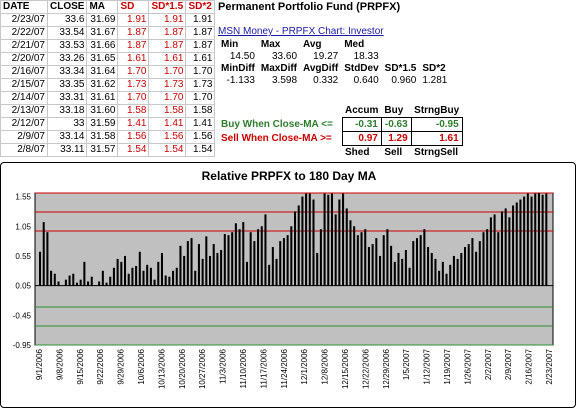  Describe the element at coordinates (24, 33) in the screenshot. I see `cell: 2/22/07` at that location.